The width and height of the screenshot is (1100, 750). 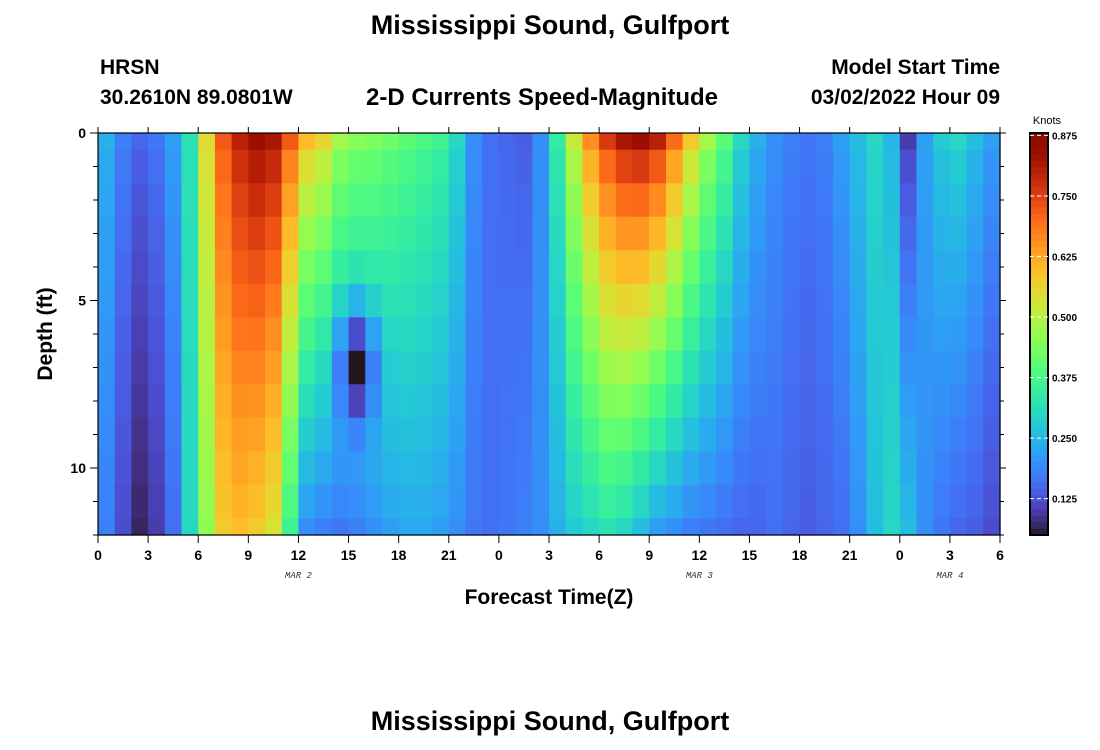 I want to click on y-tick-label: 5, so click(x=82, y=301).